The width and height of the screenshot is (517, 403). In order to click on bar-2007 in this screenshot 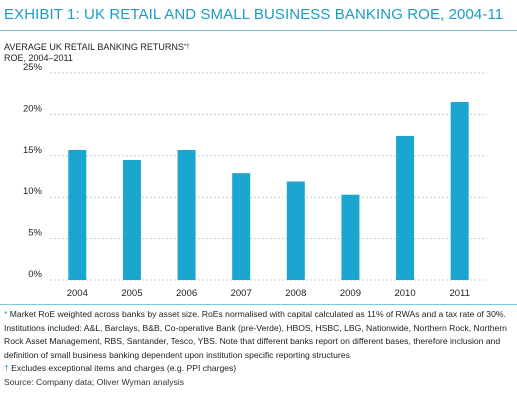, I will do `click(241, 226)`.